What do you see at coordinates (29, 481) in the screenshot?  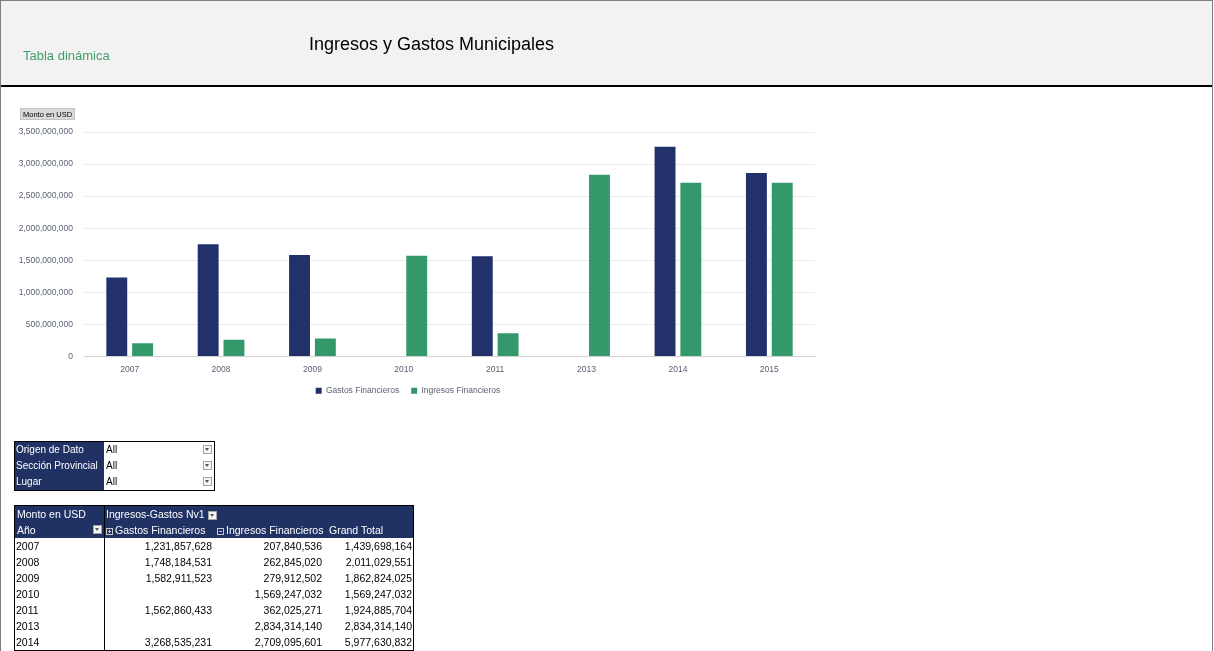 I see `text: Lugar` at bounding box center [29, 481].